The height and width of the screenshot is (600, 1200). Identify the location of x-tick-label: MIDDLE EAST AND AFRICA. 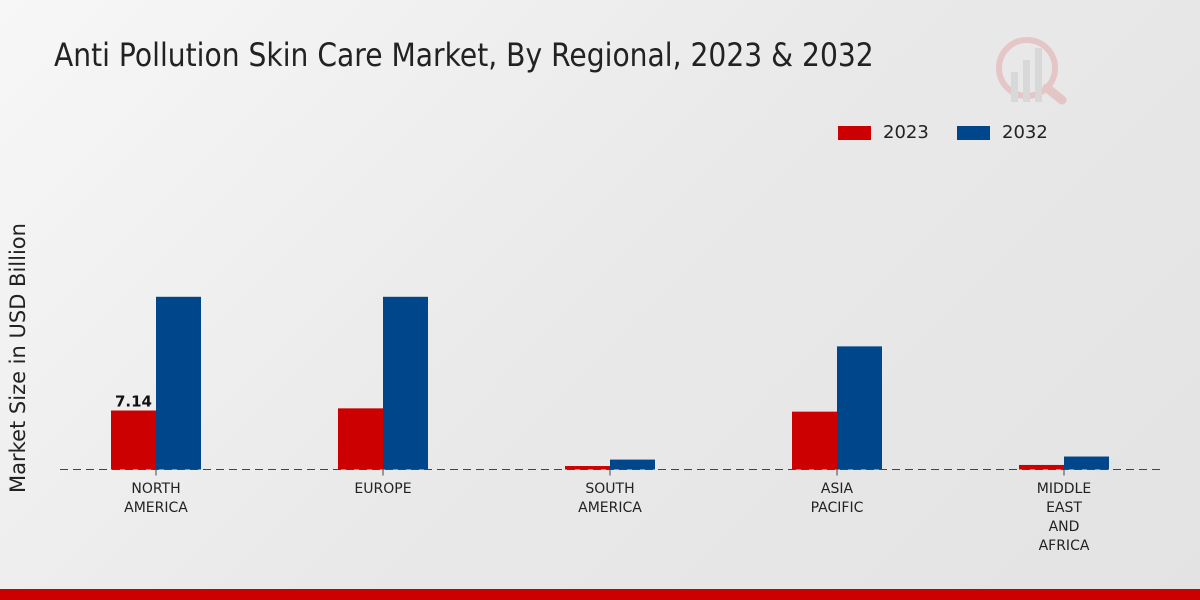
(1064, 517).